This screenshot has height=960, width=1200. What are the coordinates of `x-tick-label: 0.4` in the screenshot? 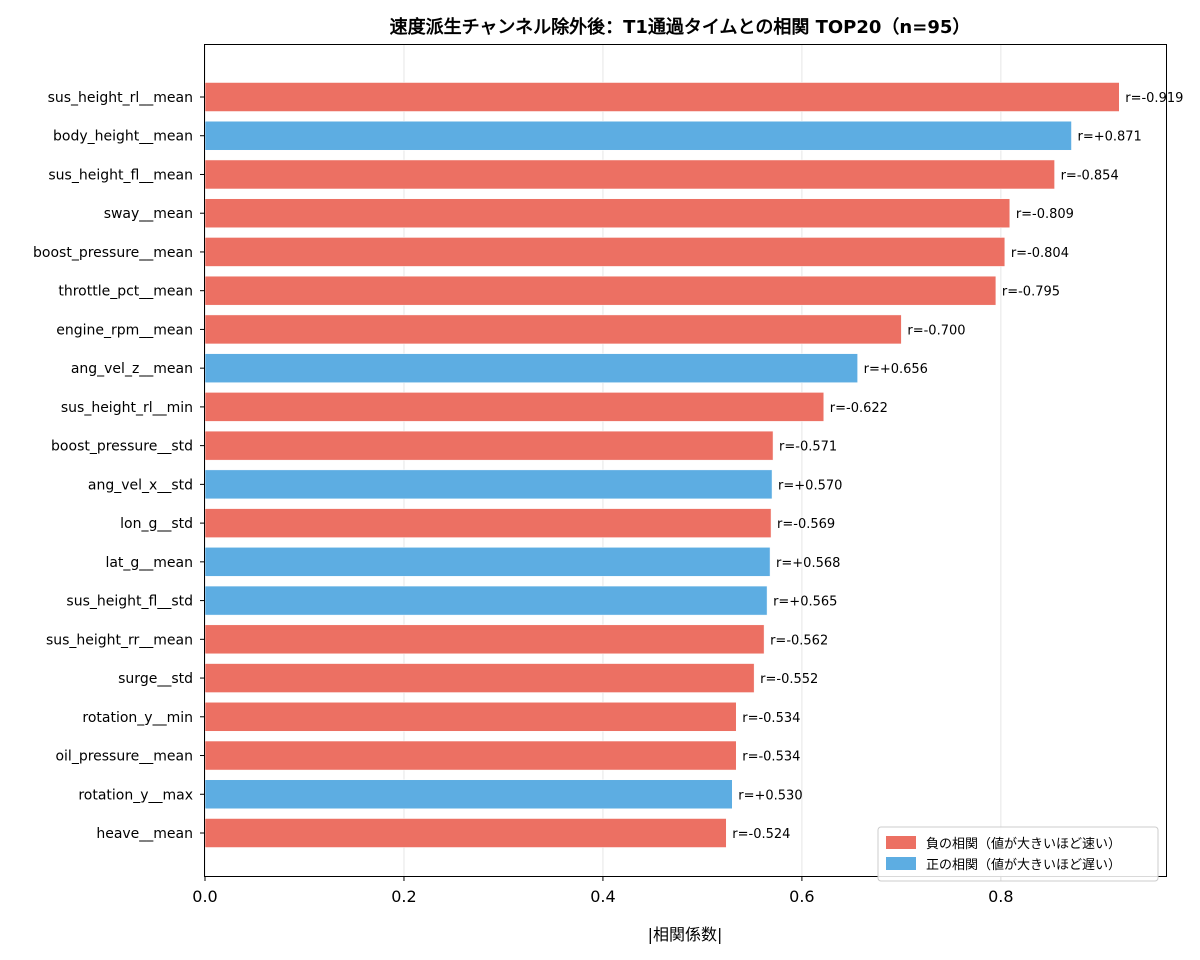 It's located at (602, 896).